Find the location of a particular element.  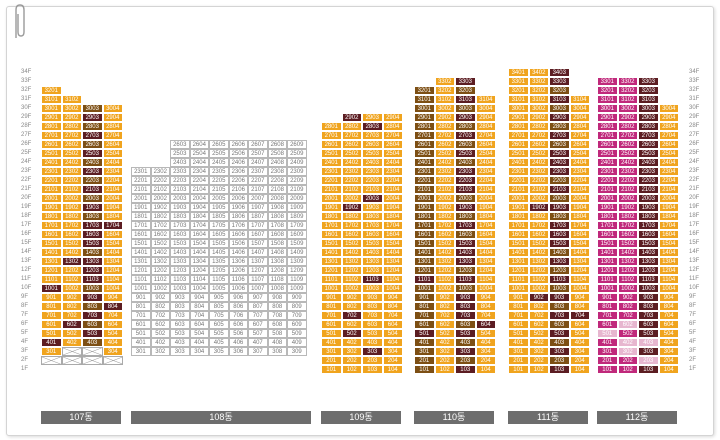

unit-cell: 3201 is located at coordinates (607, 90).